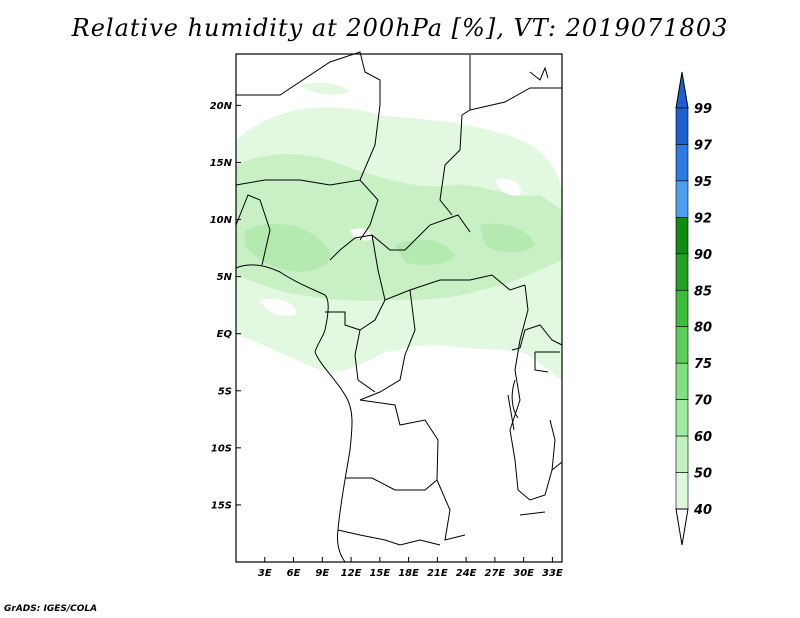 The height and width of the screenshot is (618, 800). Describe the element at coordinates (703, 474) in the screenshot. I see `colorbar-label: 50` at that location.